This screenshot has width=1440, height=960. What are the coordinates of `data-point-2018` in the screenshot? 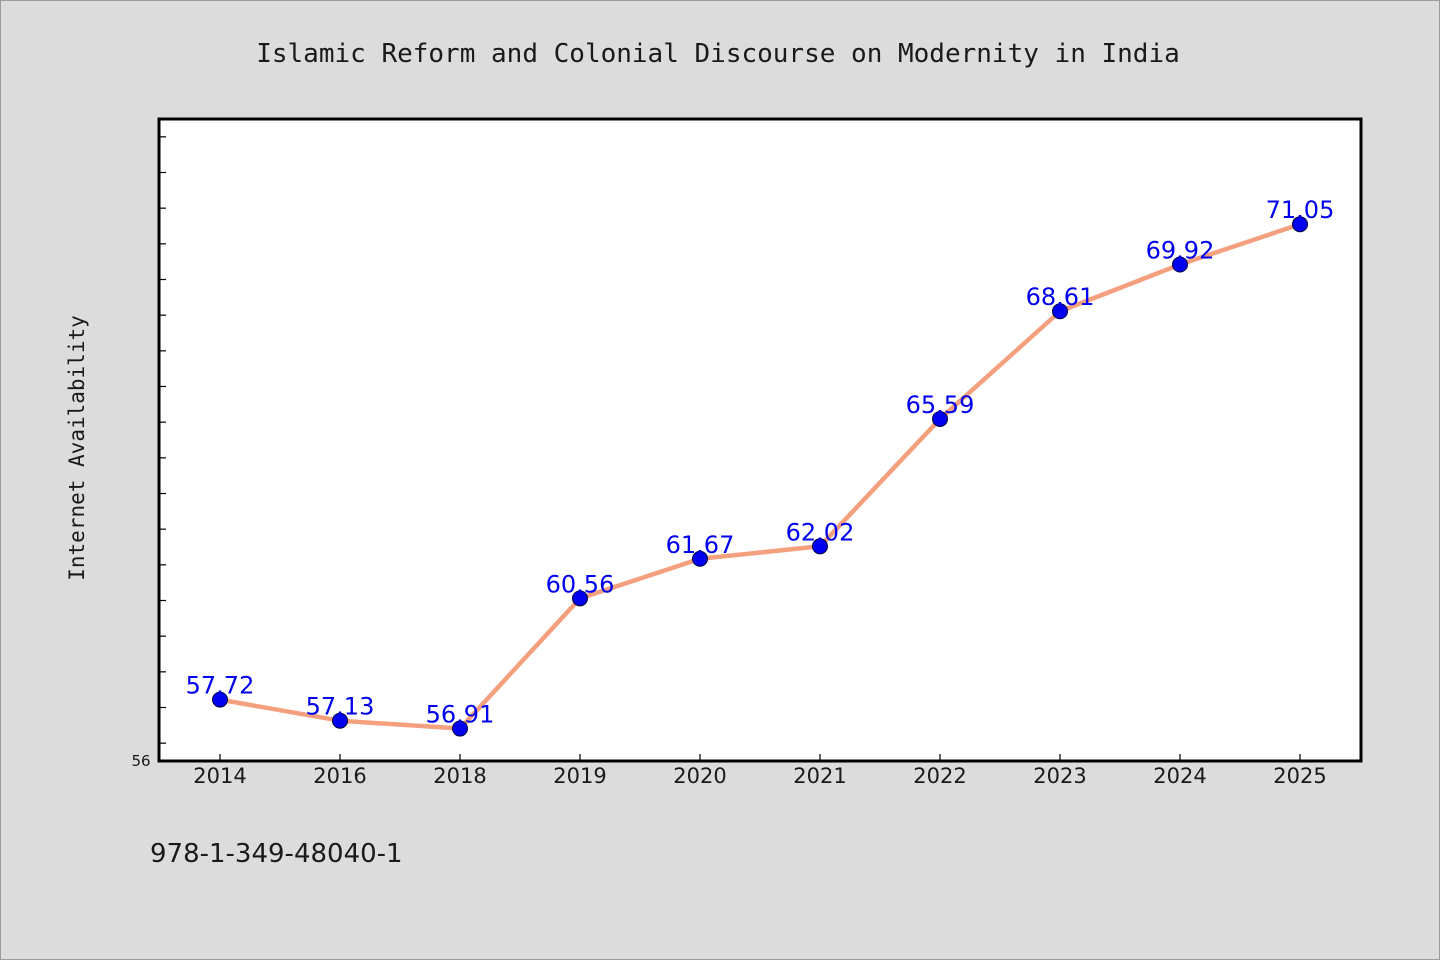 It's located at (460, 728).